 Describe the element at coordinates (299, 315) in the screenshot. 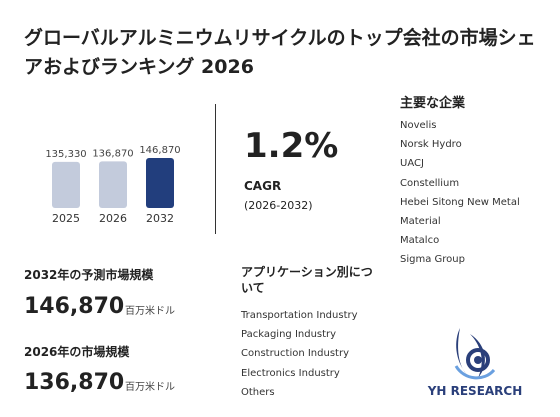

I see `application-item: Transportation Industry` at that location.